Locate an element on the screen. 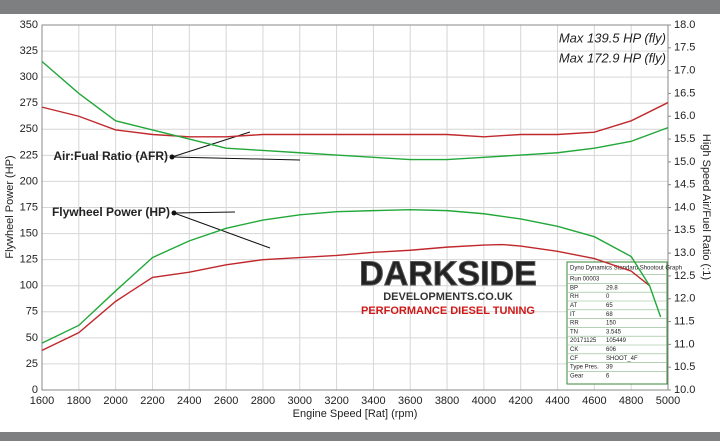 The image size is (720, 441). y-tick-label: 325 is located at coordinates (29, 51).